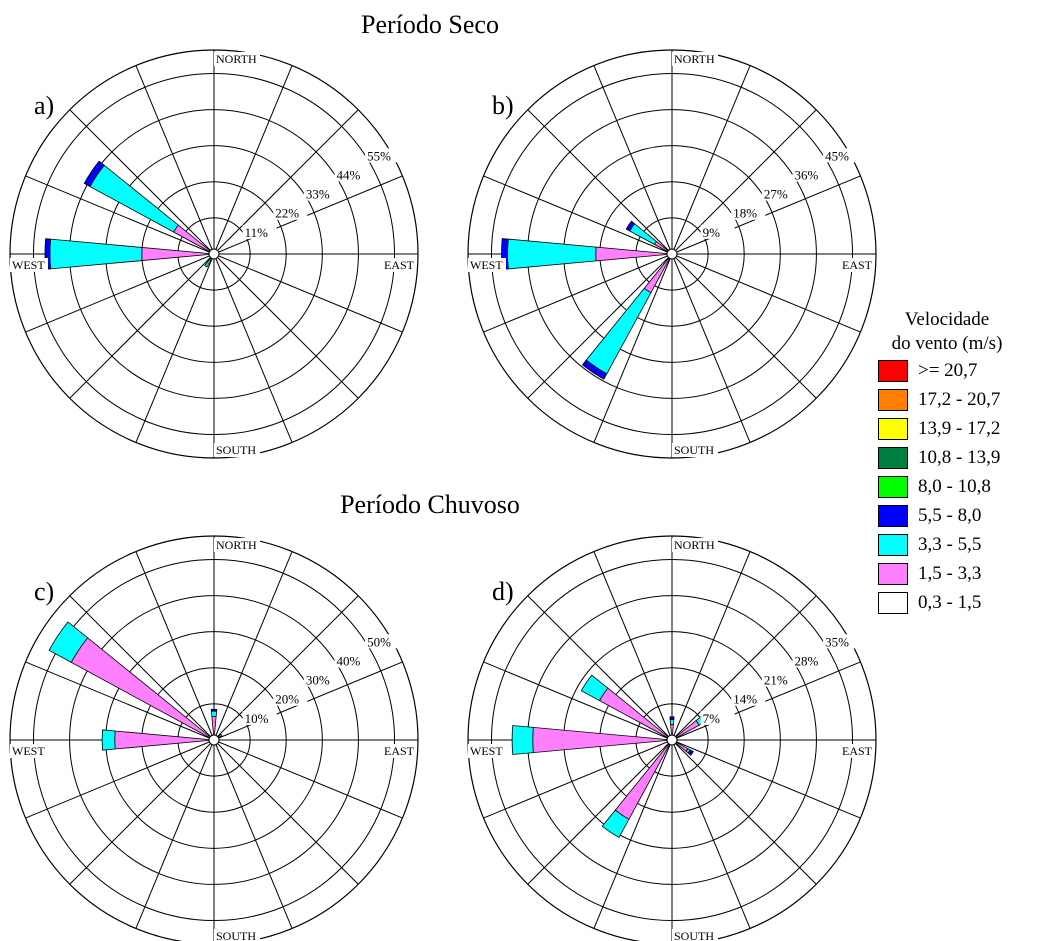 This screenshot has height=941, width=1037. Describe the element at coordinates (806, 660) in the screenshot. I see `ring-label: 28%` at that location.